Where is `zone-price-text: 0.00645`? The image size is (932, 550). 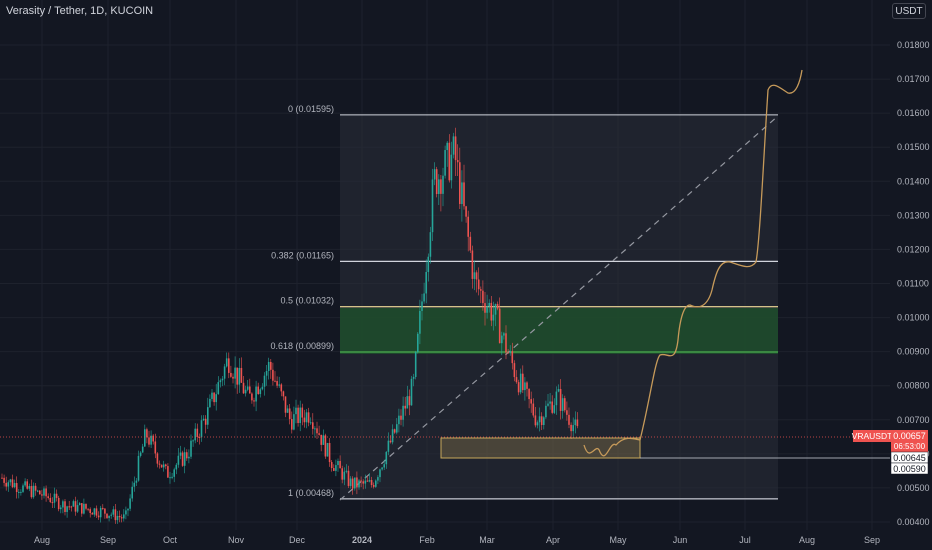
zone-price-text: 0.00645 is located at coordinates (909, 458).